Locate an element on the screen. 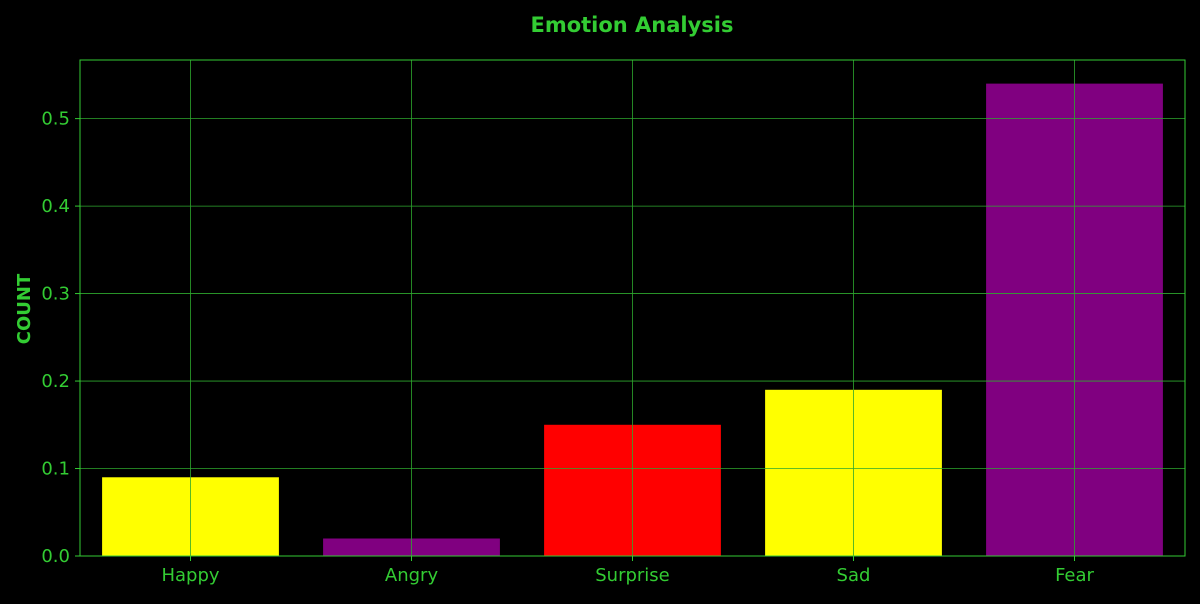 The image size is (1200, 604). y-axis-label: COUNT is located at coordinates (24, 308).